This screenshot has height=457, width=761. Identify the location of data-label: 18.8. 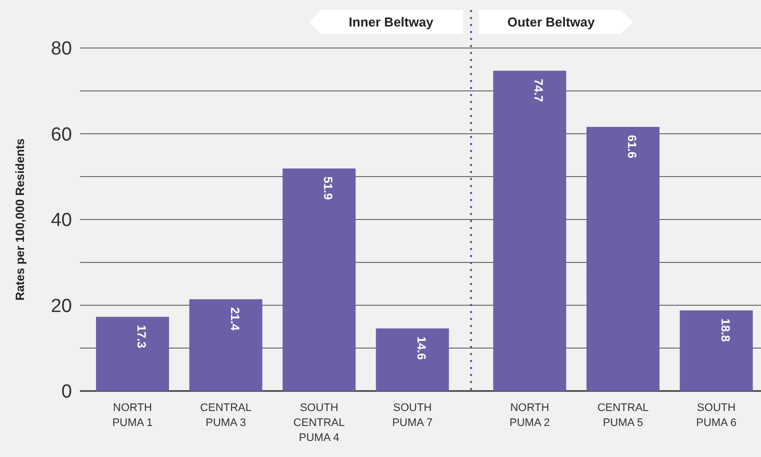
(725, 330).